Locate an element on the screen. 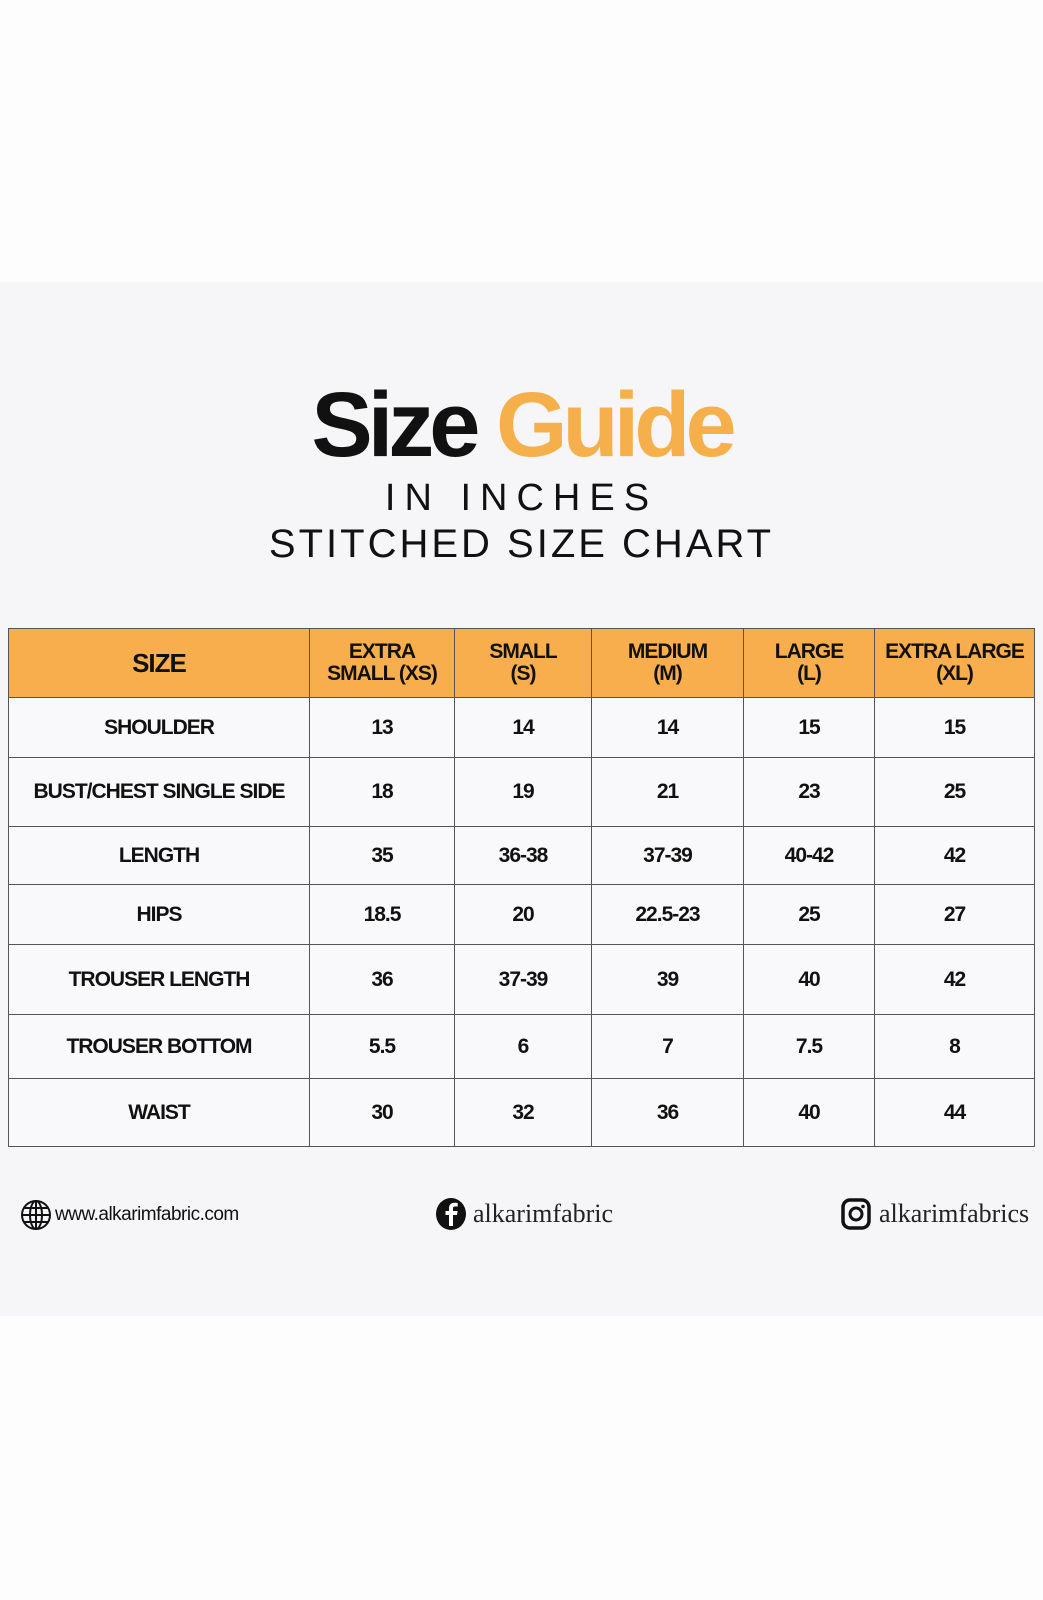 This screenshot has width=1043, height=1600. table-row: LENGTH 35 36-38 37-39 40-42 42 is located at coordinates (521, 855).